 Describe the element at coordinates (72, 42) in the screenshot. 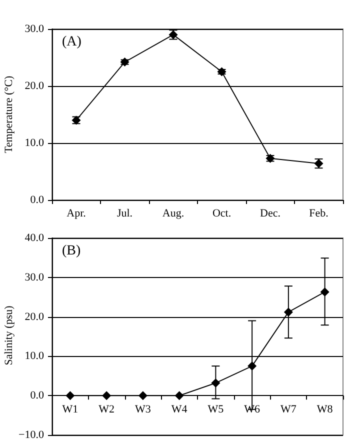

I see `annotation: (A)` at that location.